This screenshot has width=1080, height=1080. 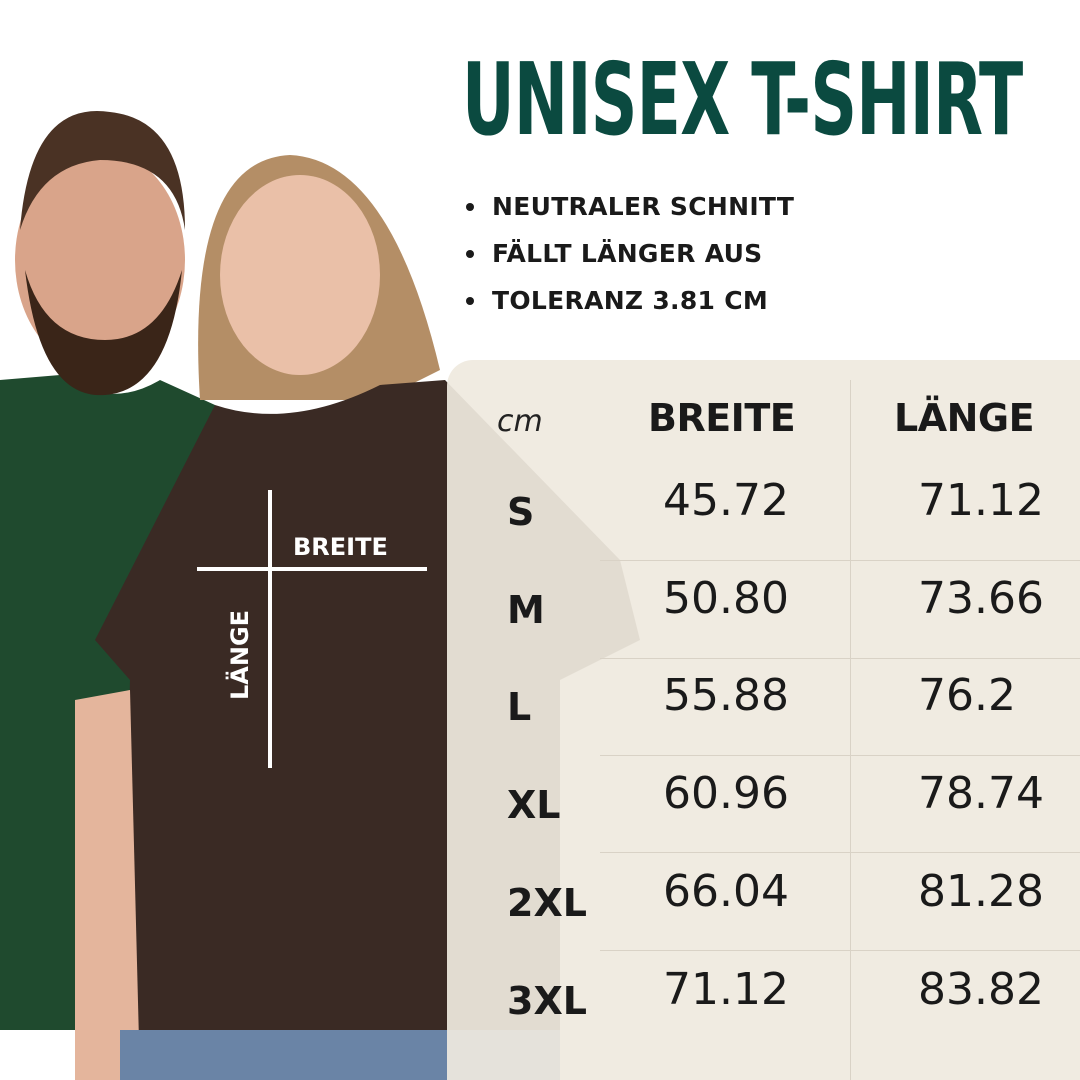 What do you see at coordinates (240, 654) in the screenshot?
I see `shirt-label-laenge: LÄNGE` at bounding box center [240, 654].